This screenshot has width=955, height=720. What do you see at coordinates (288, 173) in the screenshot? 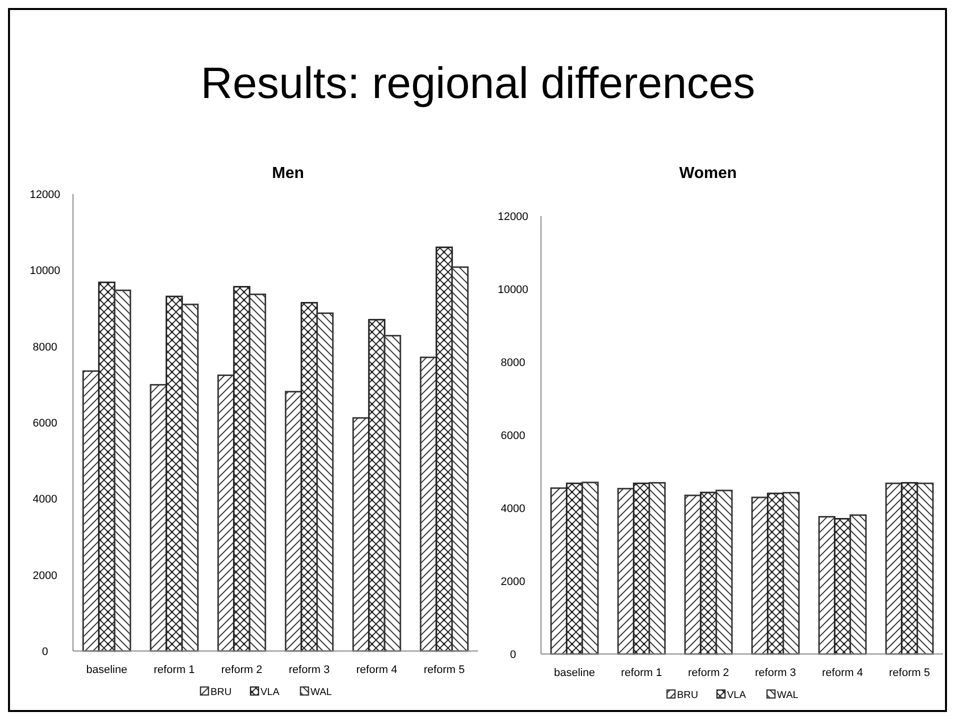
I see `chart-title: Men` at bounding box center [288, 173].